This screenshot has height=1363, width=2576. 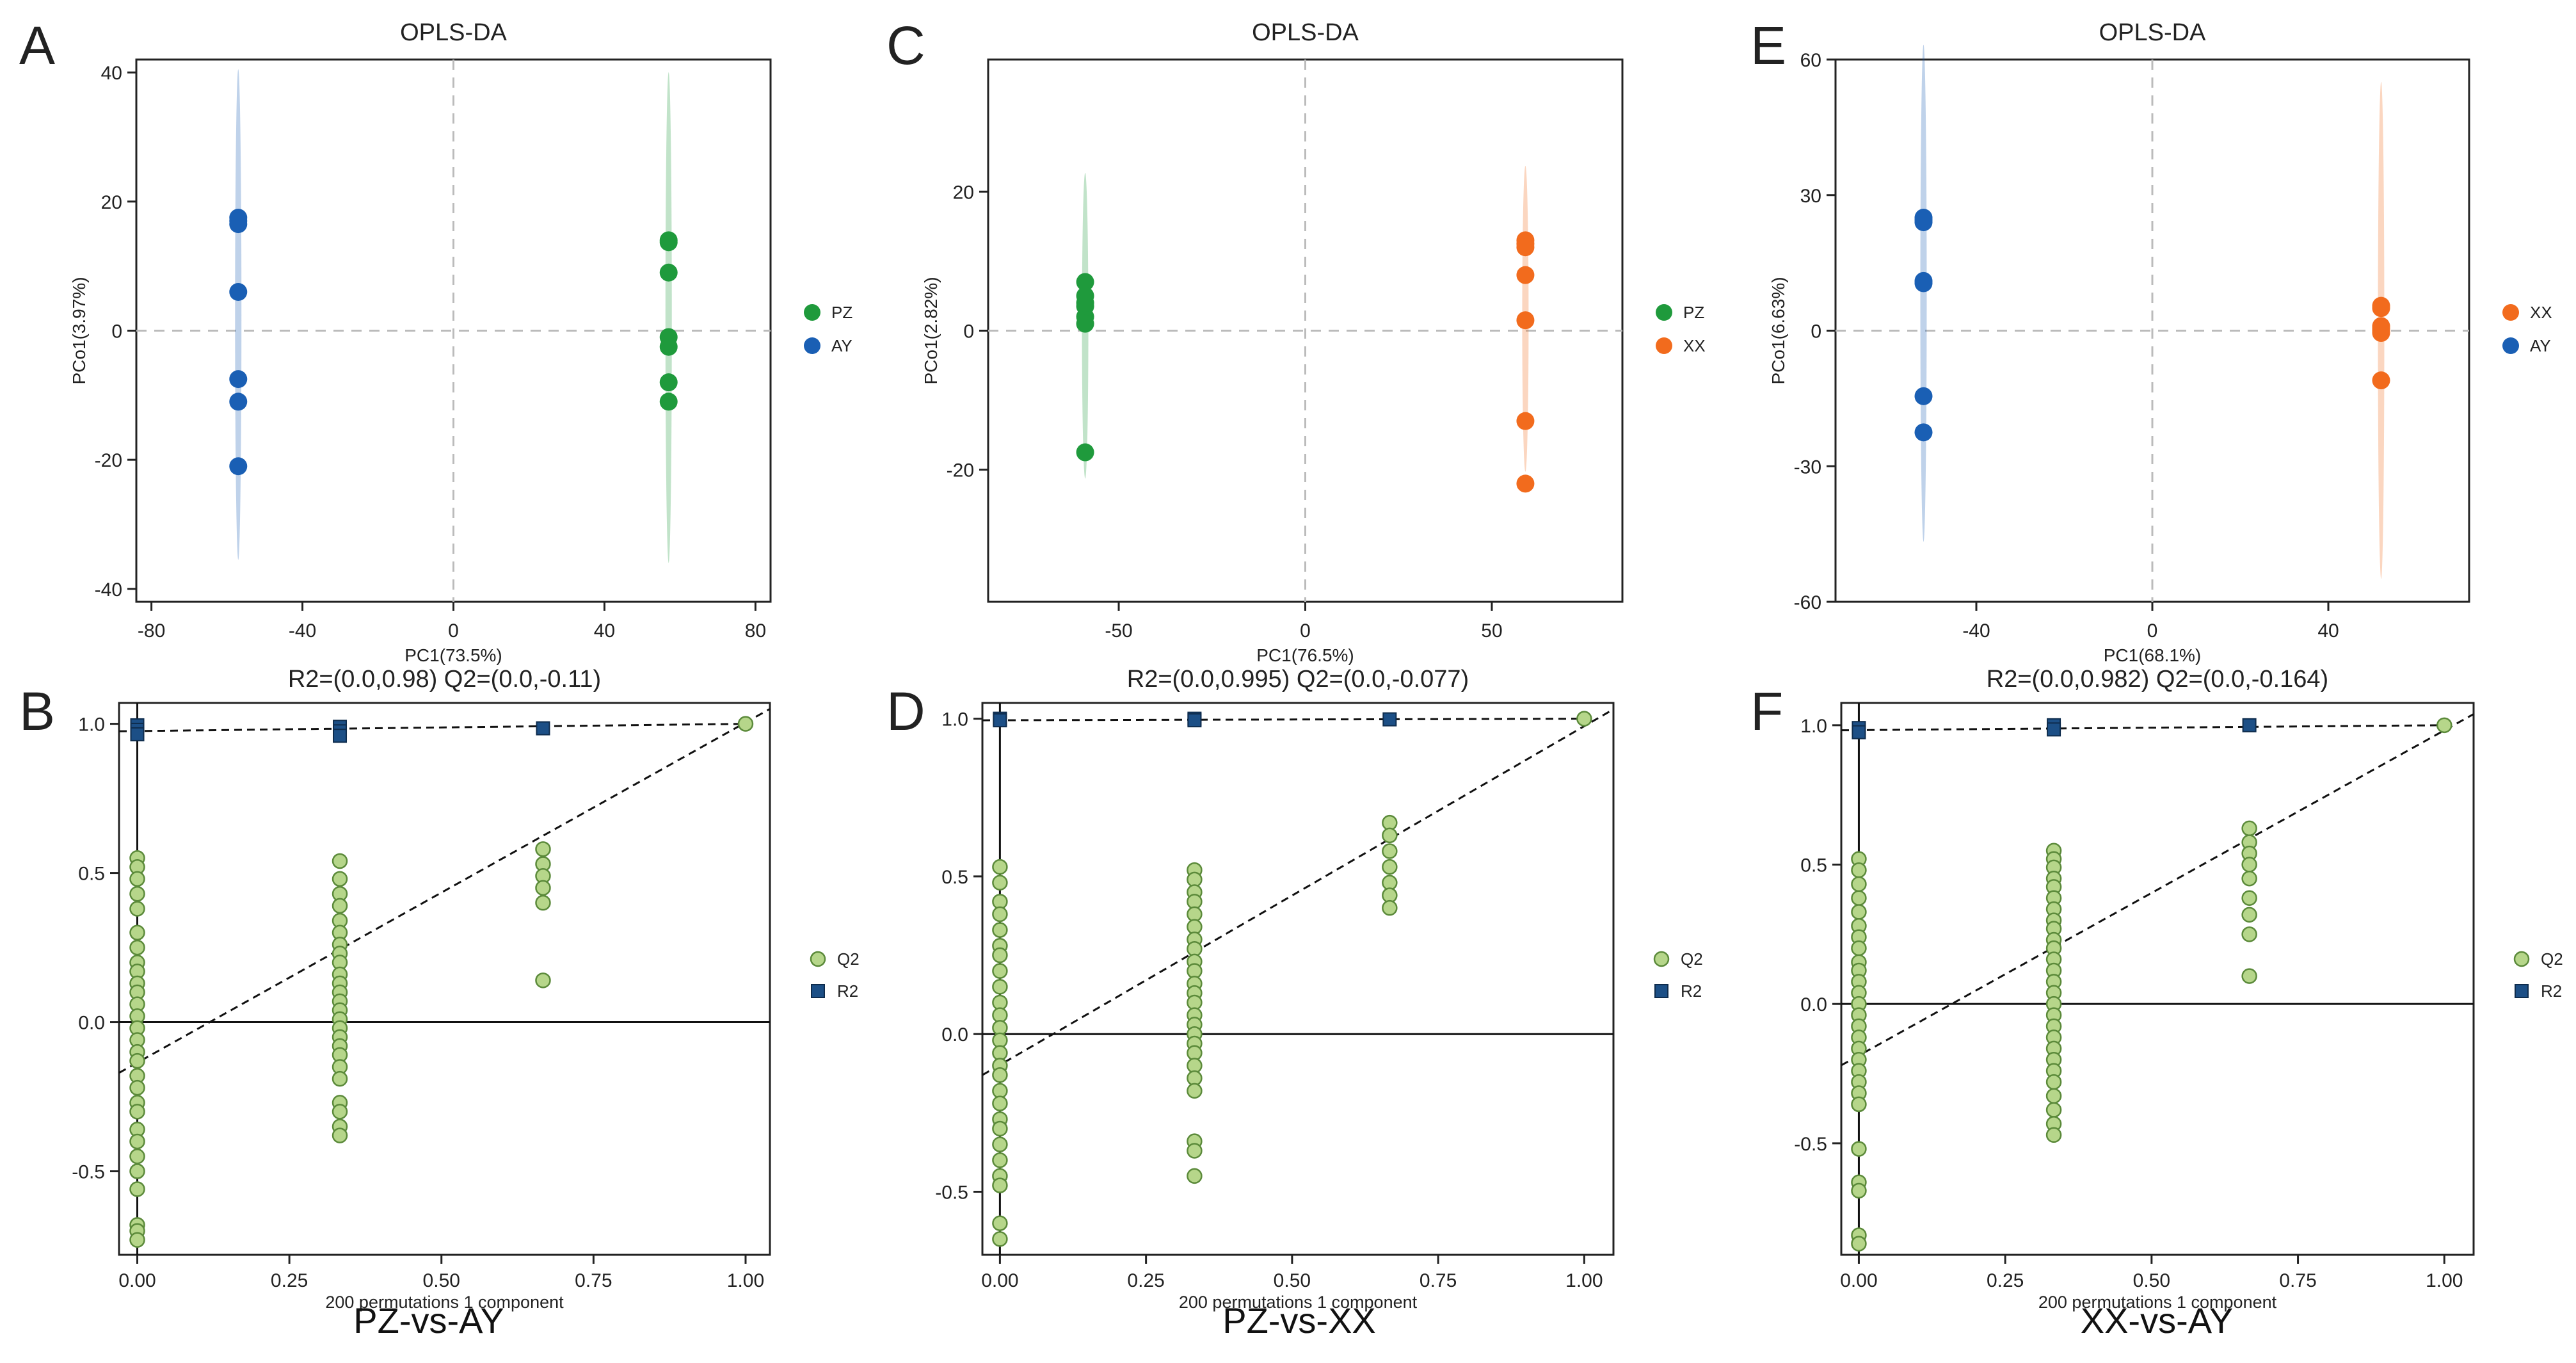 What do you see at coordinates (1768, 45) in the screenshot?
I see `panel-letter-e: E` at bounding box center [1768, 45].